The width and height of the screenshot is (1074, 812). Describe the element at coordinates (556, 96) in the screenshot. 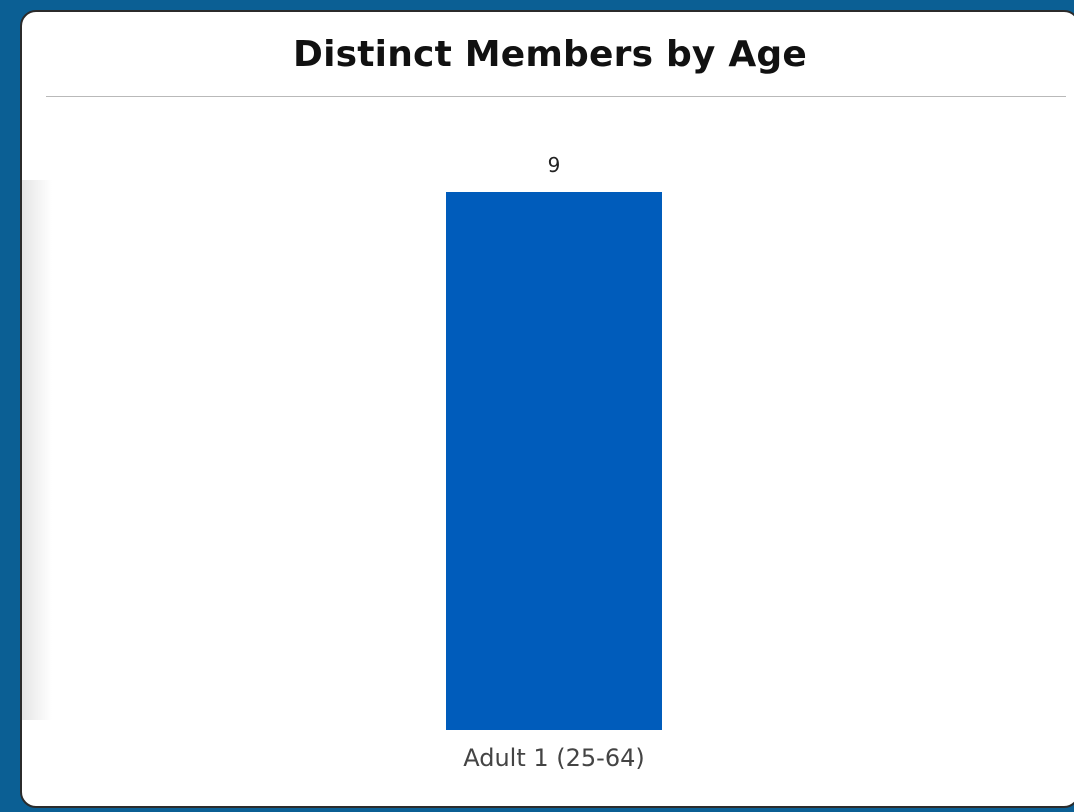

I see `title-divider` at that location.